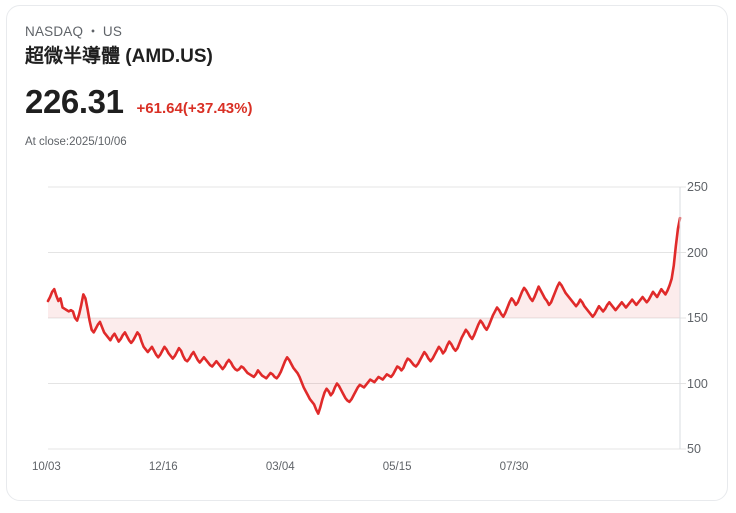 This screenshot has height=513, width=736. Describe the element at coordinates (74, 101) in the screenshot. I see `current-price: 226.31` at that location.